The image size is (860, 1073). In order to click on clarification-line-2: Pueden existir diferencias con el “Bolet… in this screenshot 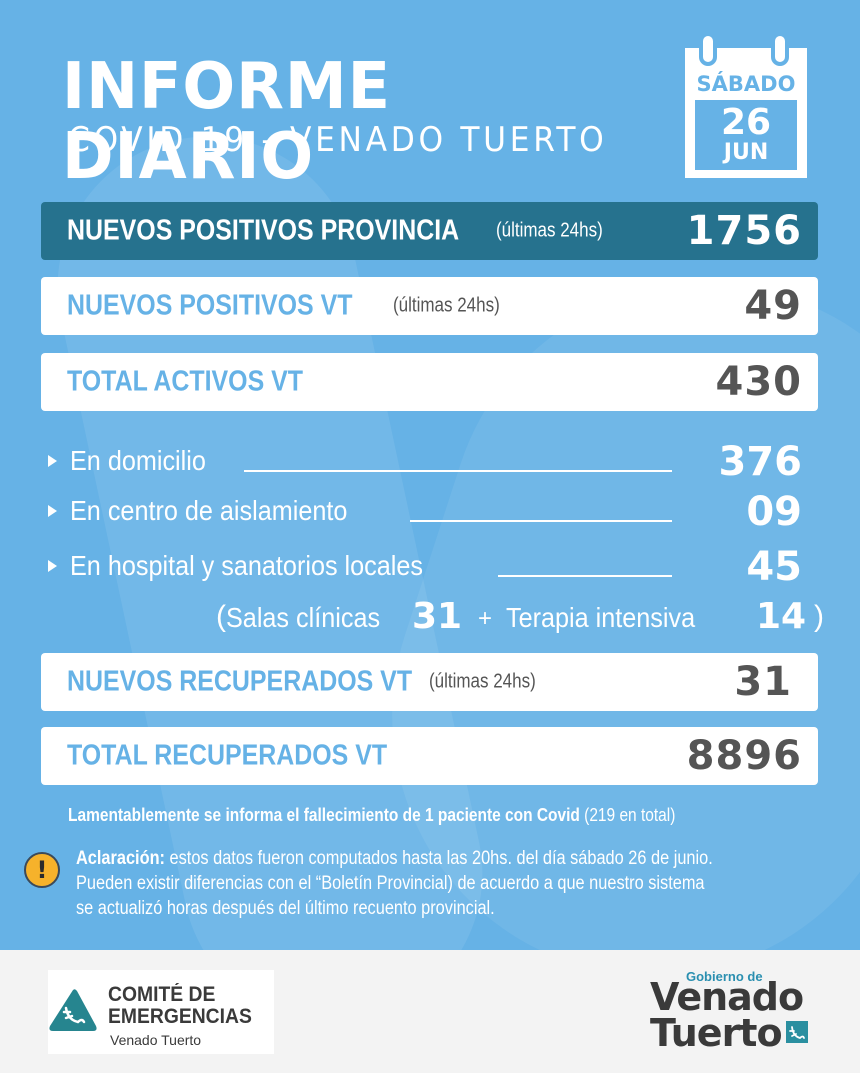, I will do `click(390, 883)`.